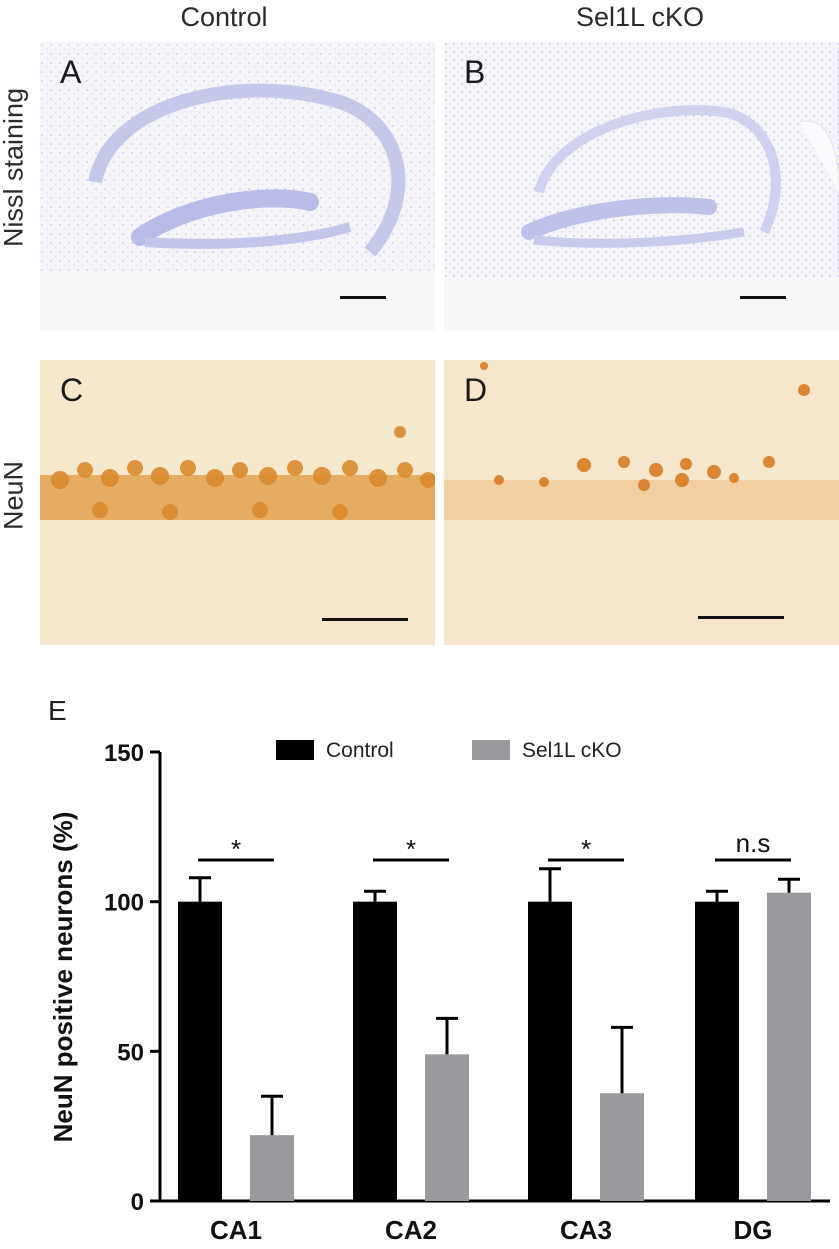 The image size is (839, 1249). I want to click on y-tick-label-100: 100, so click(124, 903).